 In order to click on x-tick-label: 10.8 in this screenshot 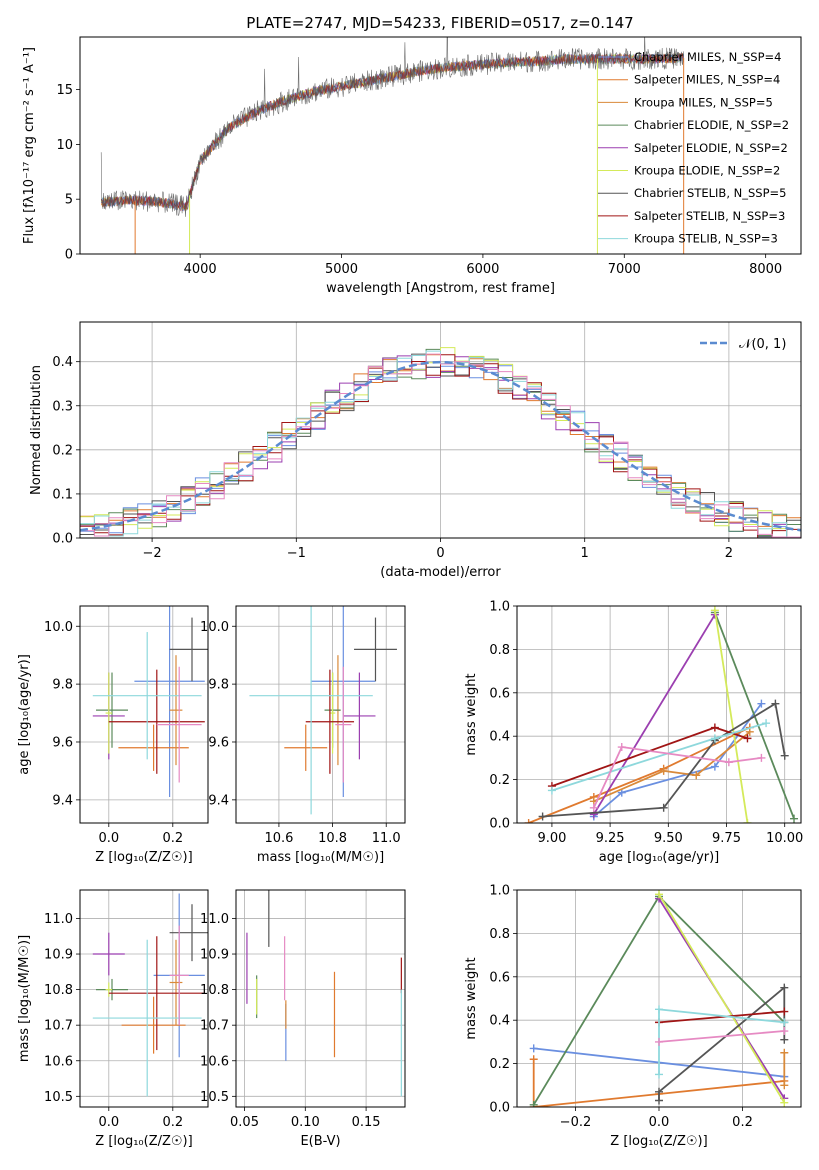, I will do `click(332, 838)`.